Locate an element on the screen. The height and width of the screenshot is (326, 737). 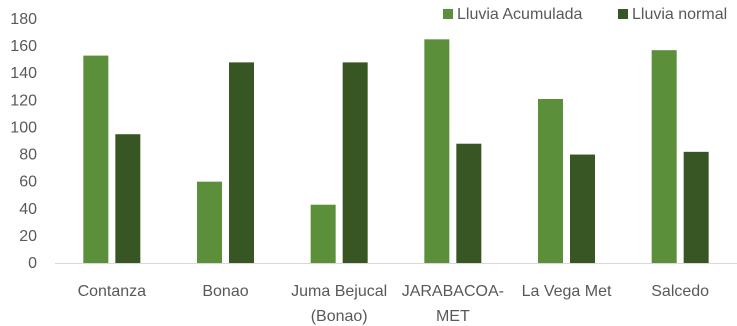
legend-label: Lluvia Acumulada is located at coordinates (520, 14).